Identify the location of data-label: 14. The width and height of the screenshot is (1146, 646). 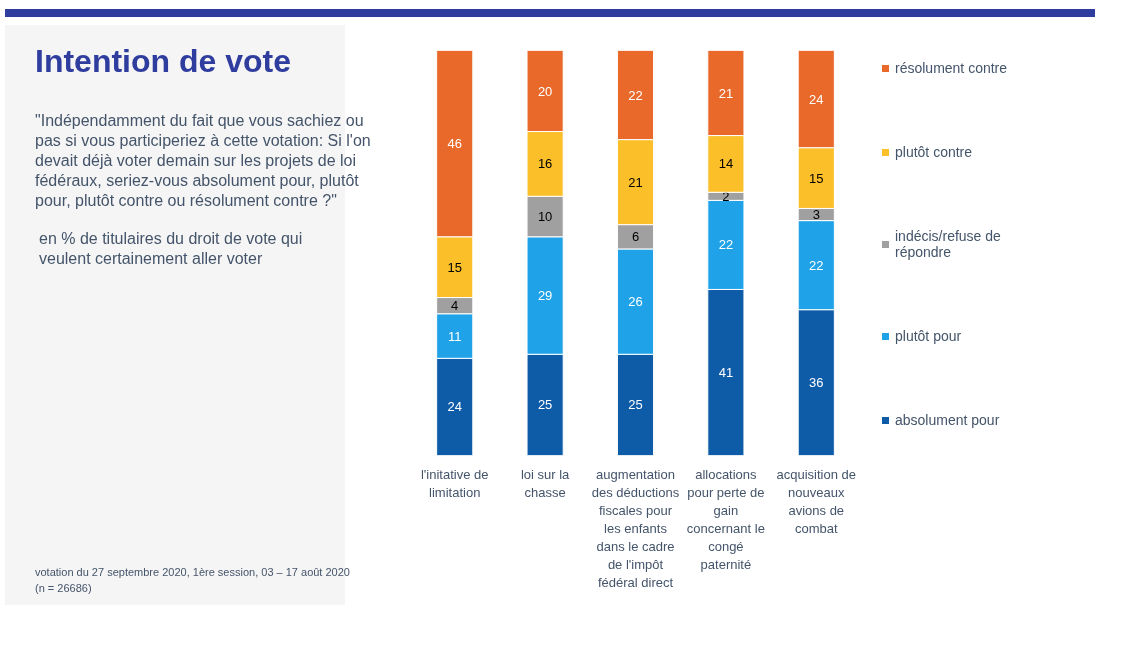
(726, 164).